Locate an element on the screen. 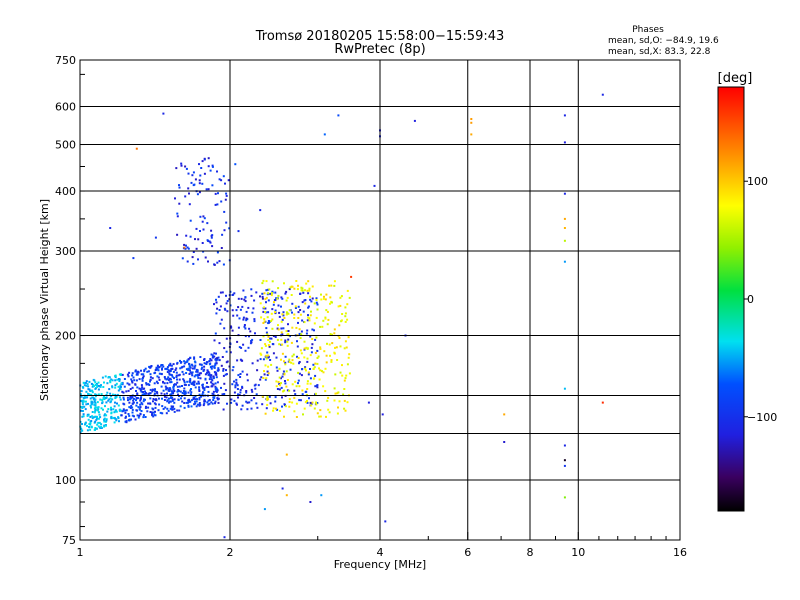 This screenshot has width=800, height=600. chart-title: Tromsø 20180205 15:58:00−15:59:43 is located at coordinates (380, 36).